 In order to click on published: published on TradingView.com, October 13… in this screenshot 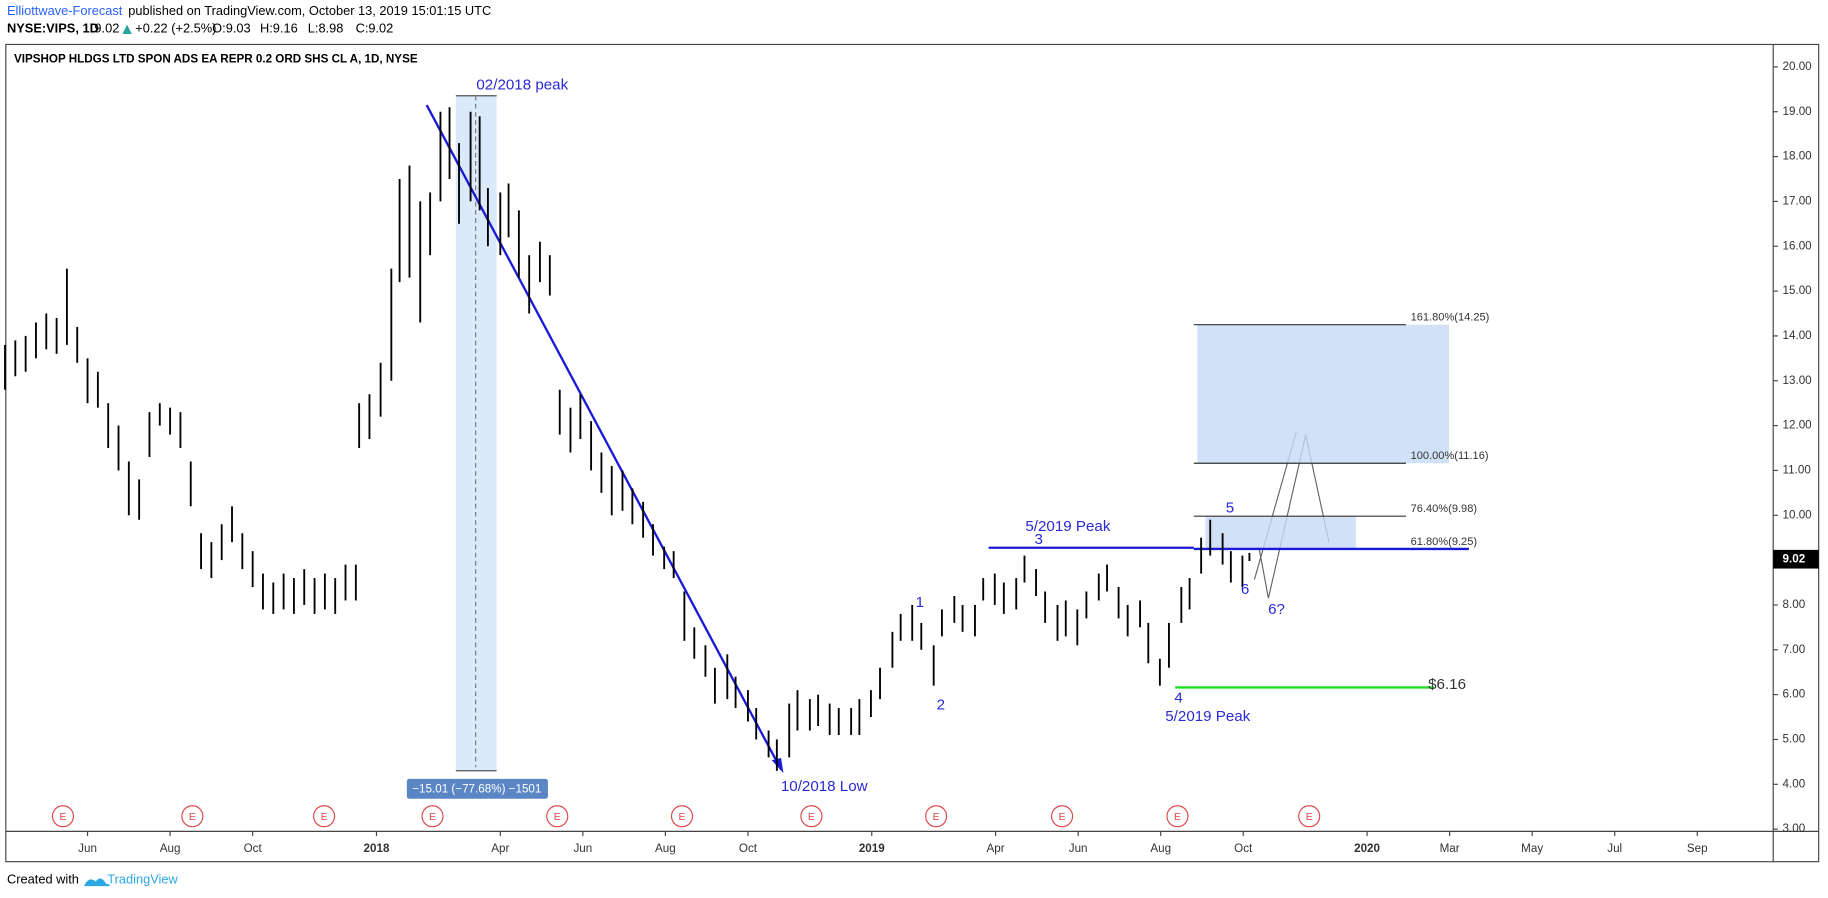, I will do `click(309, 10)`.